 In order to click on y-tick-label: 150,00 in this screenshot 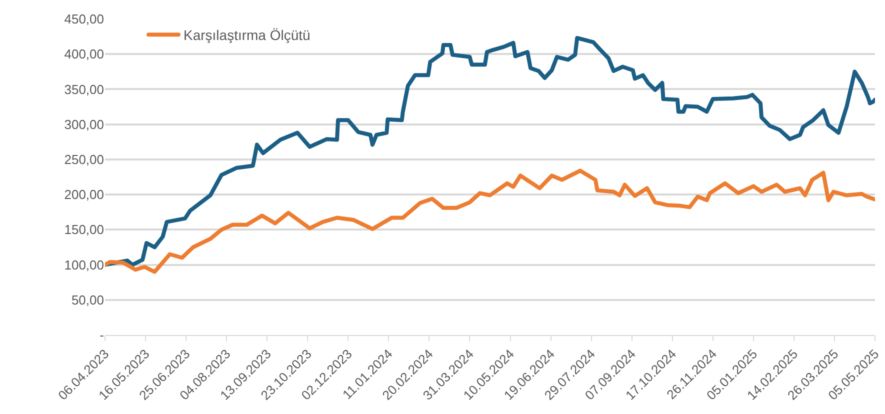, I will do `click(84, 230)`.